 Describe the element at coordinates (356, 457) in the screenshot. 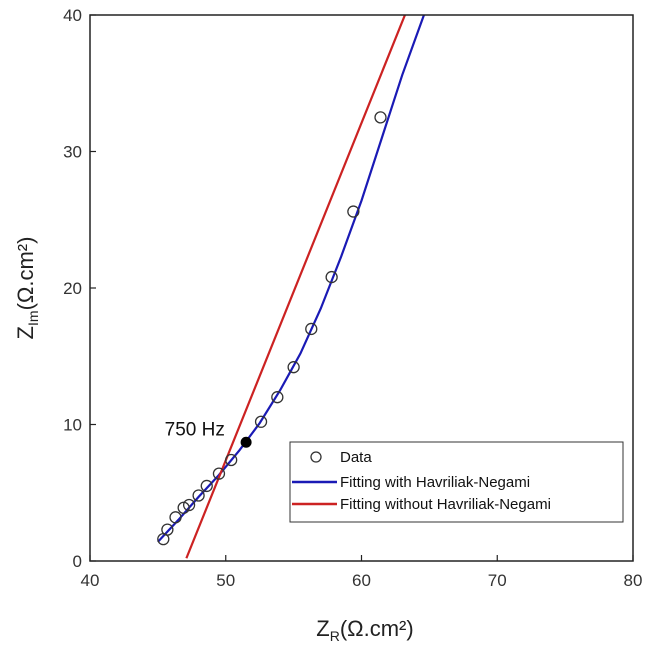

I see `legend-label-data: Data` at that location.